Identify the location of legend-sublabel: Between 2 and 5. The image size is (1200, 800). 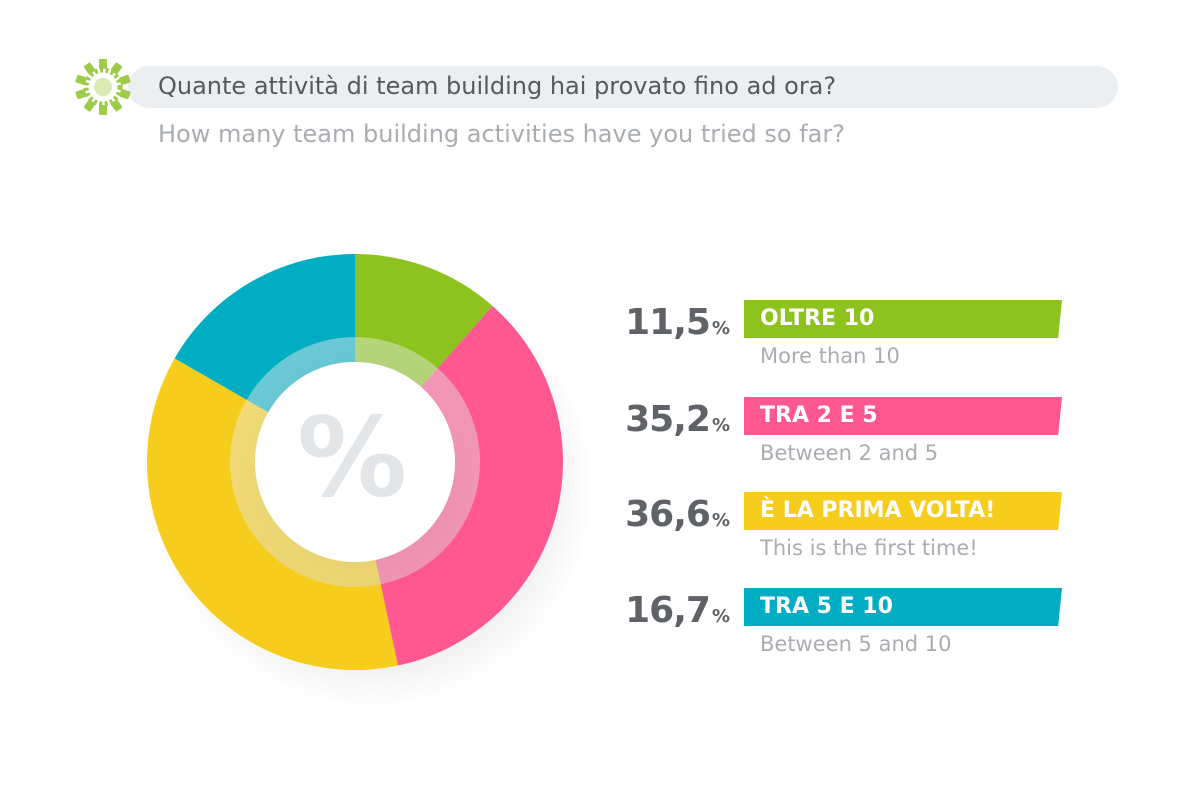
(849, 453).